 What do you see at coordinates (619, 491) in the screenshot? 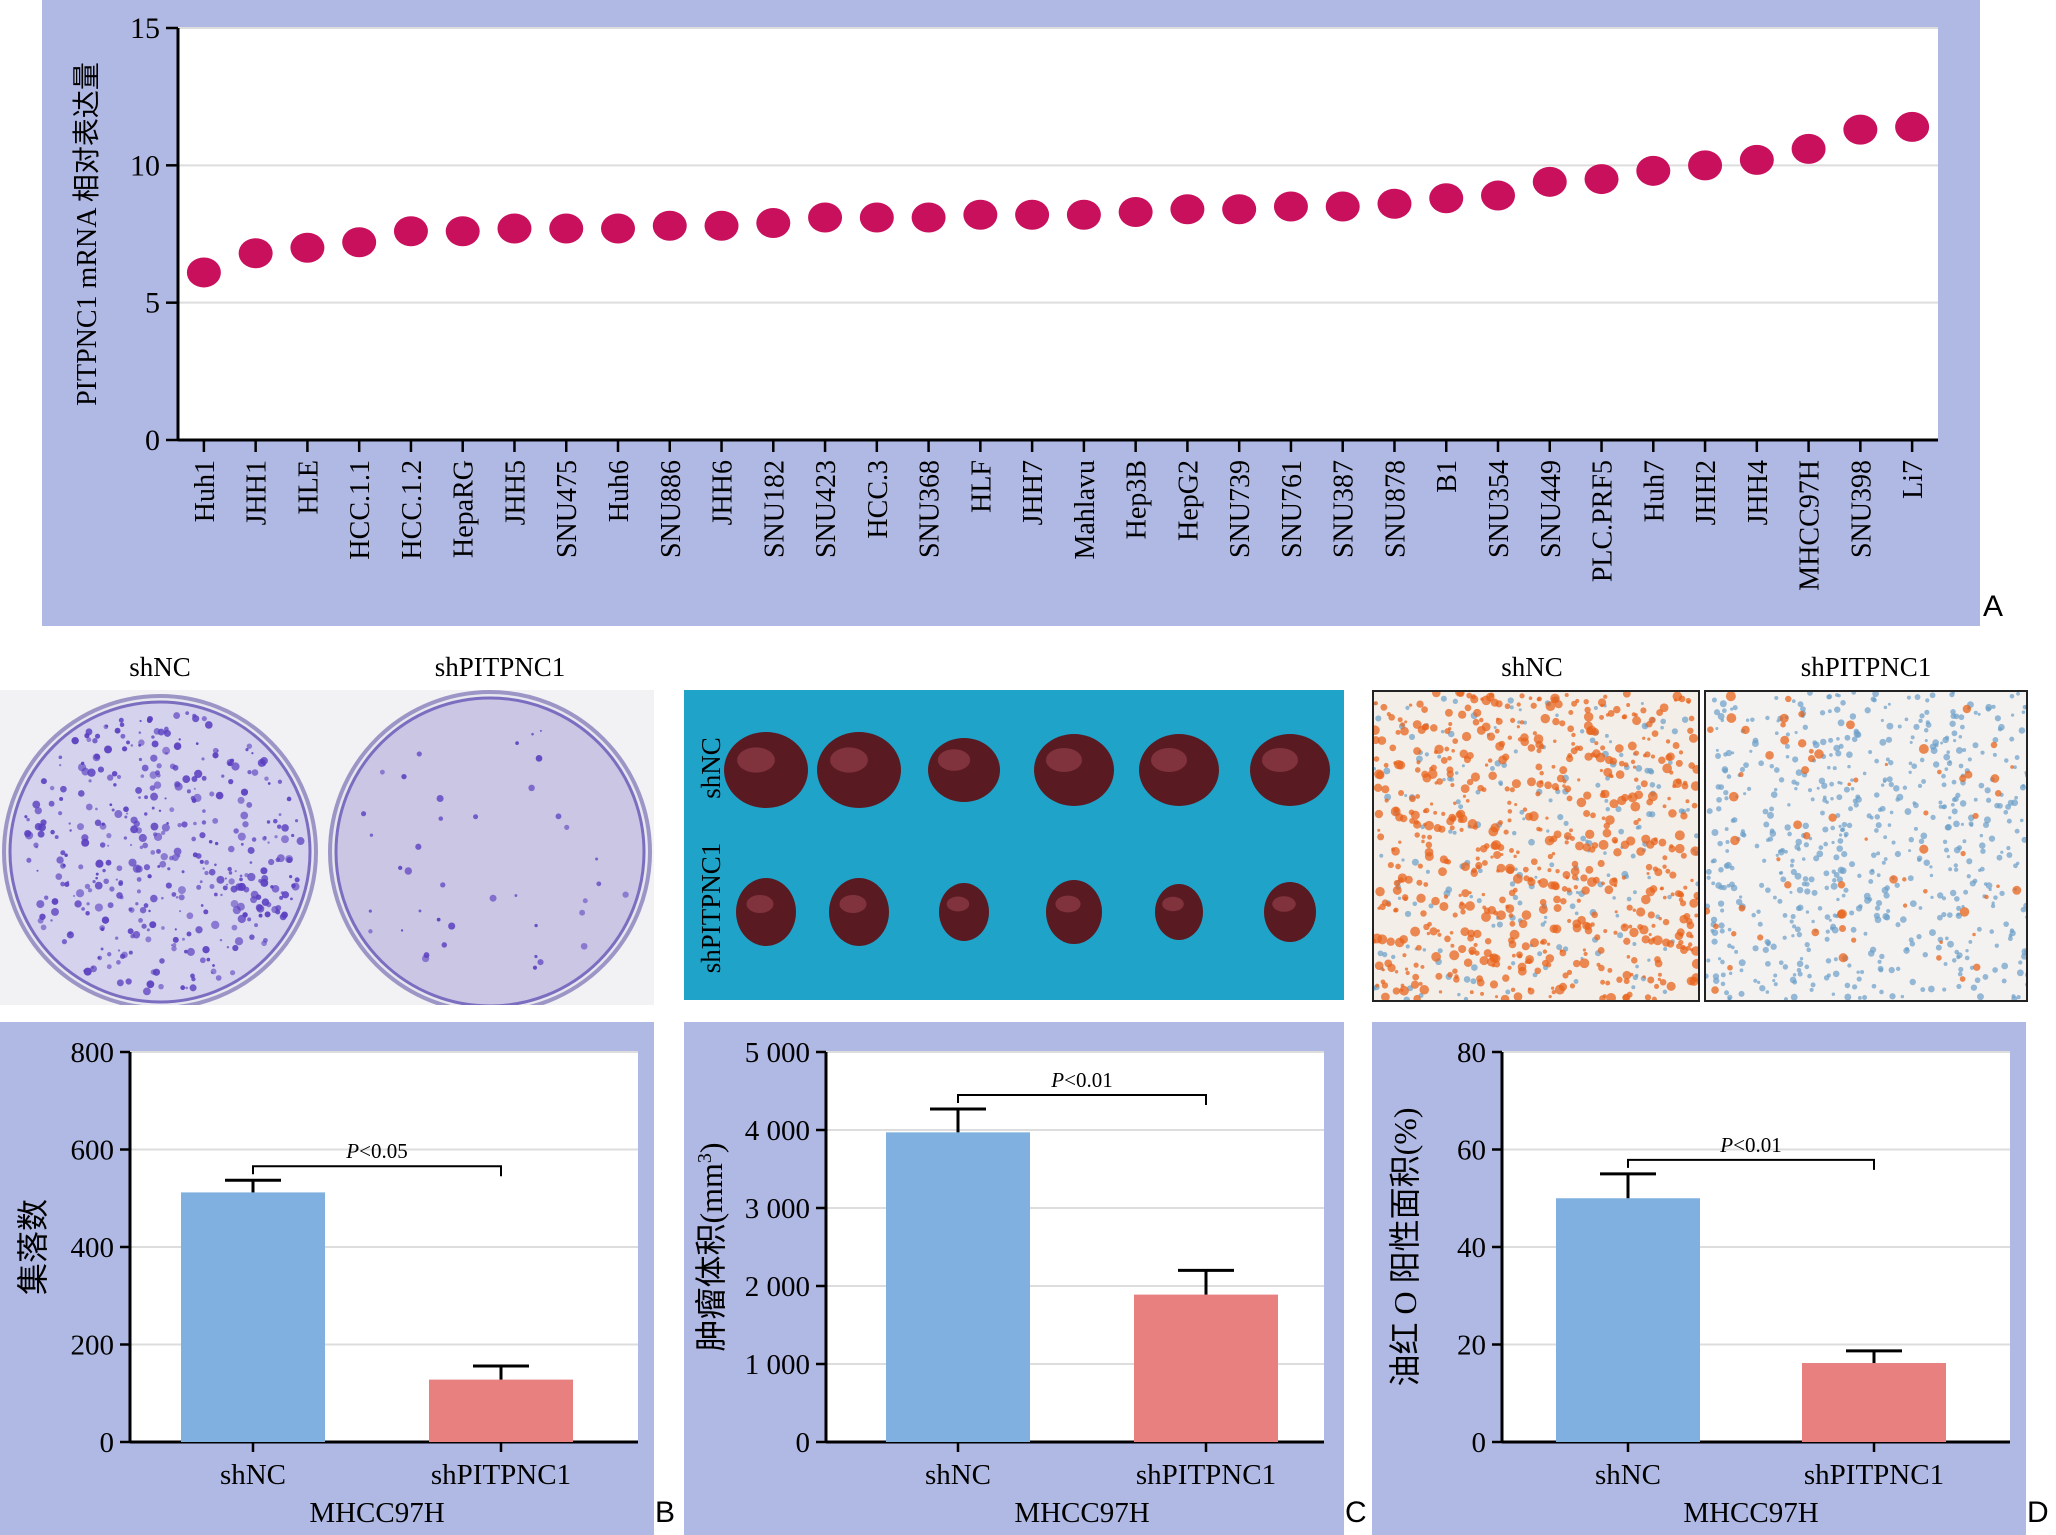
I see `a-xtick-label: Huh6` at bounding box center [619, 491].